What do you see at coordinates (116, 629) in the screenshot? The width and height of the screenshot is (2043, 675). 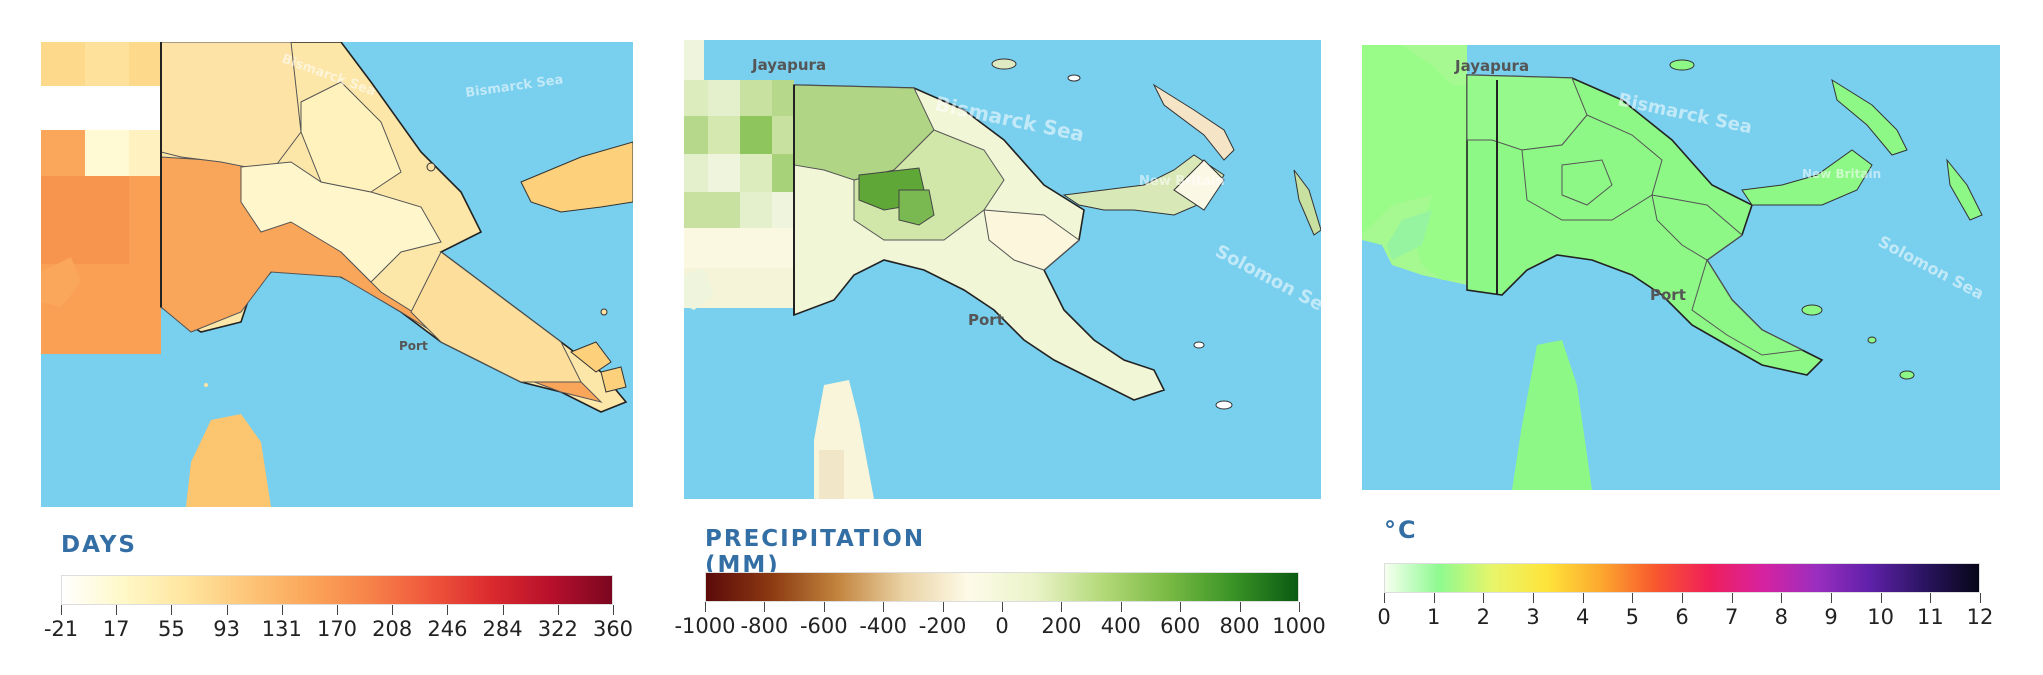 I see `tick-label: 17` at bounding box center [116, 629].